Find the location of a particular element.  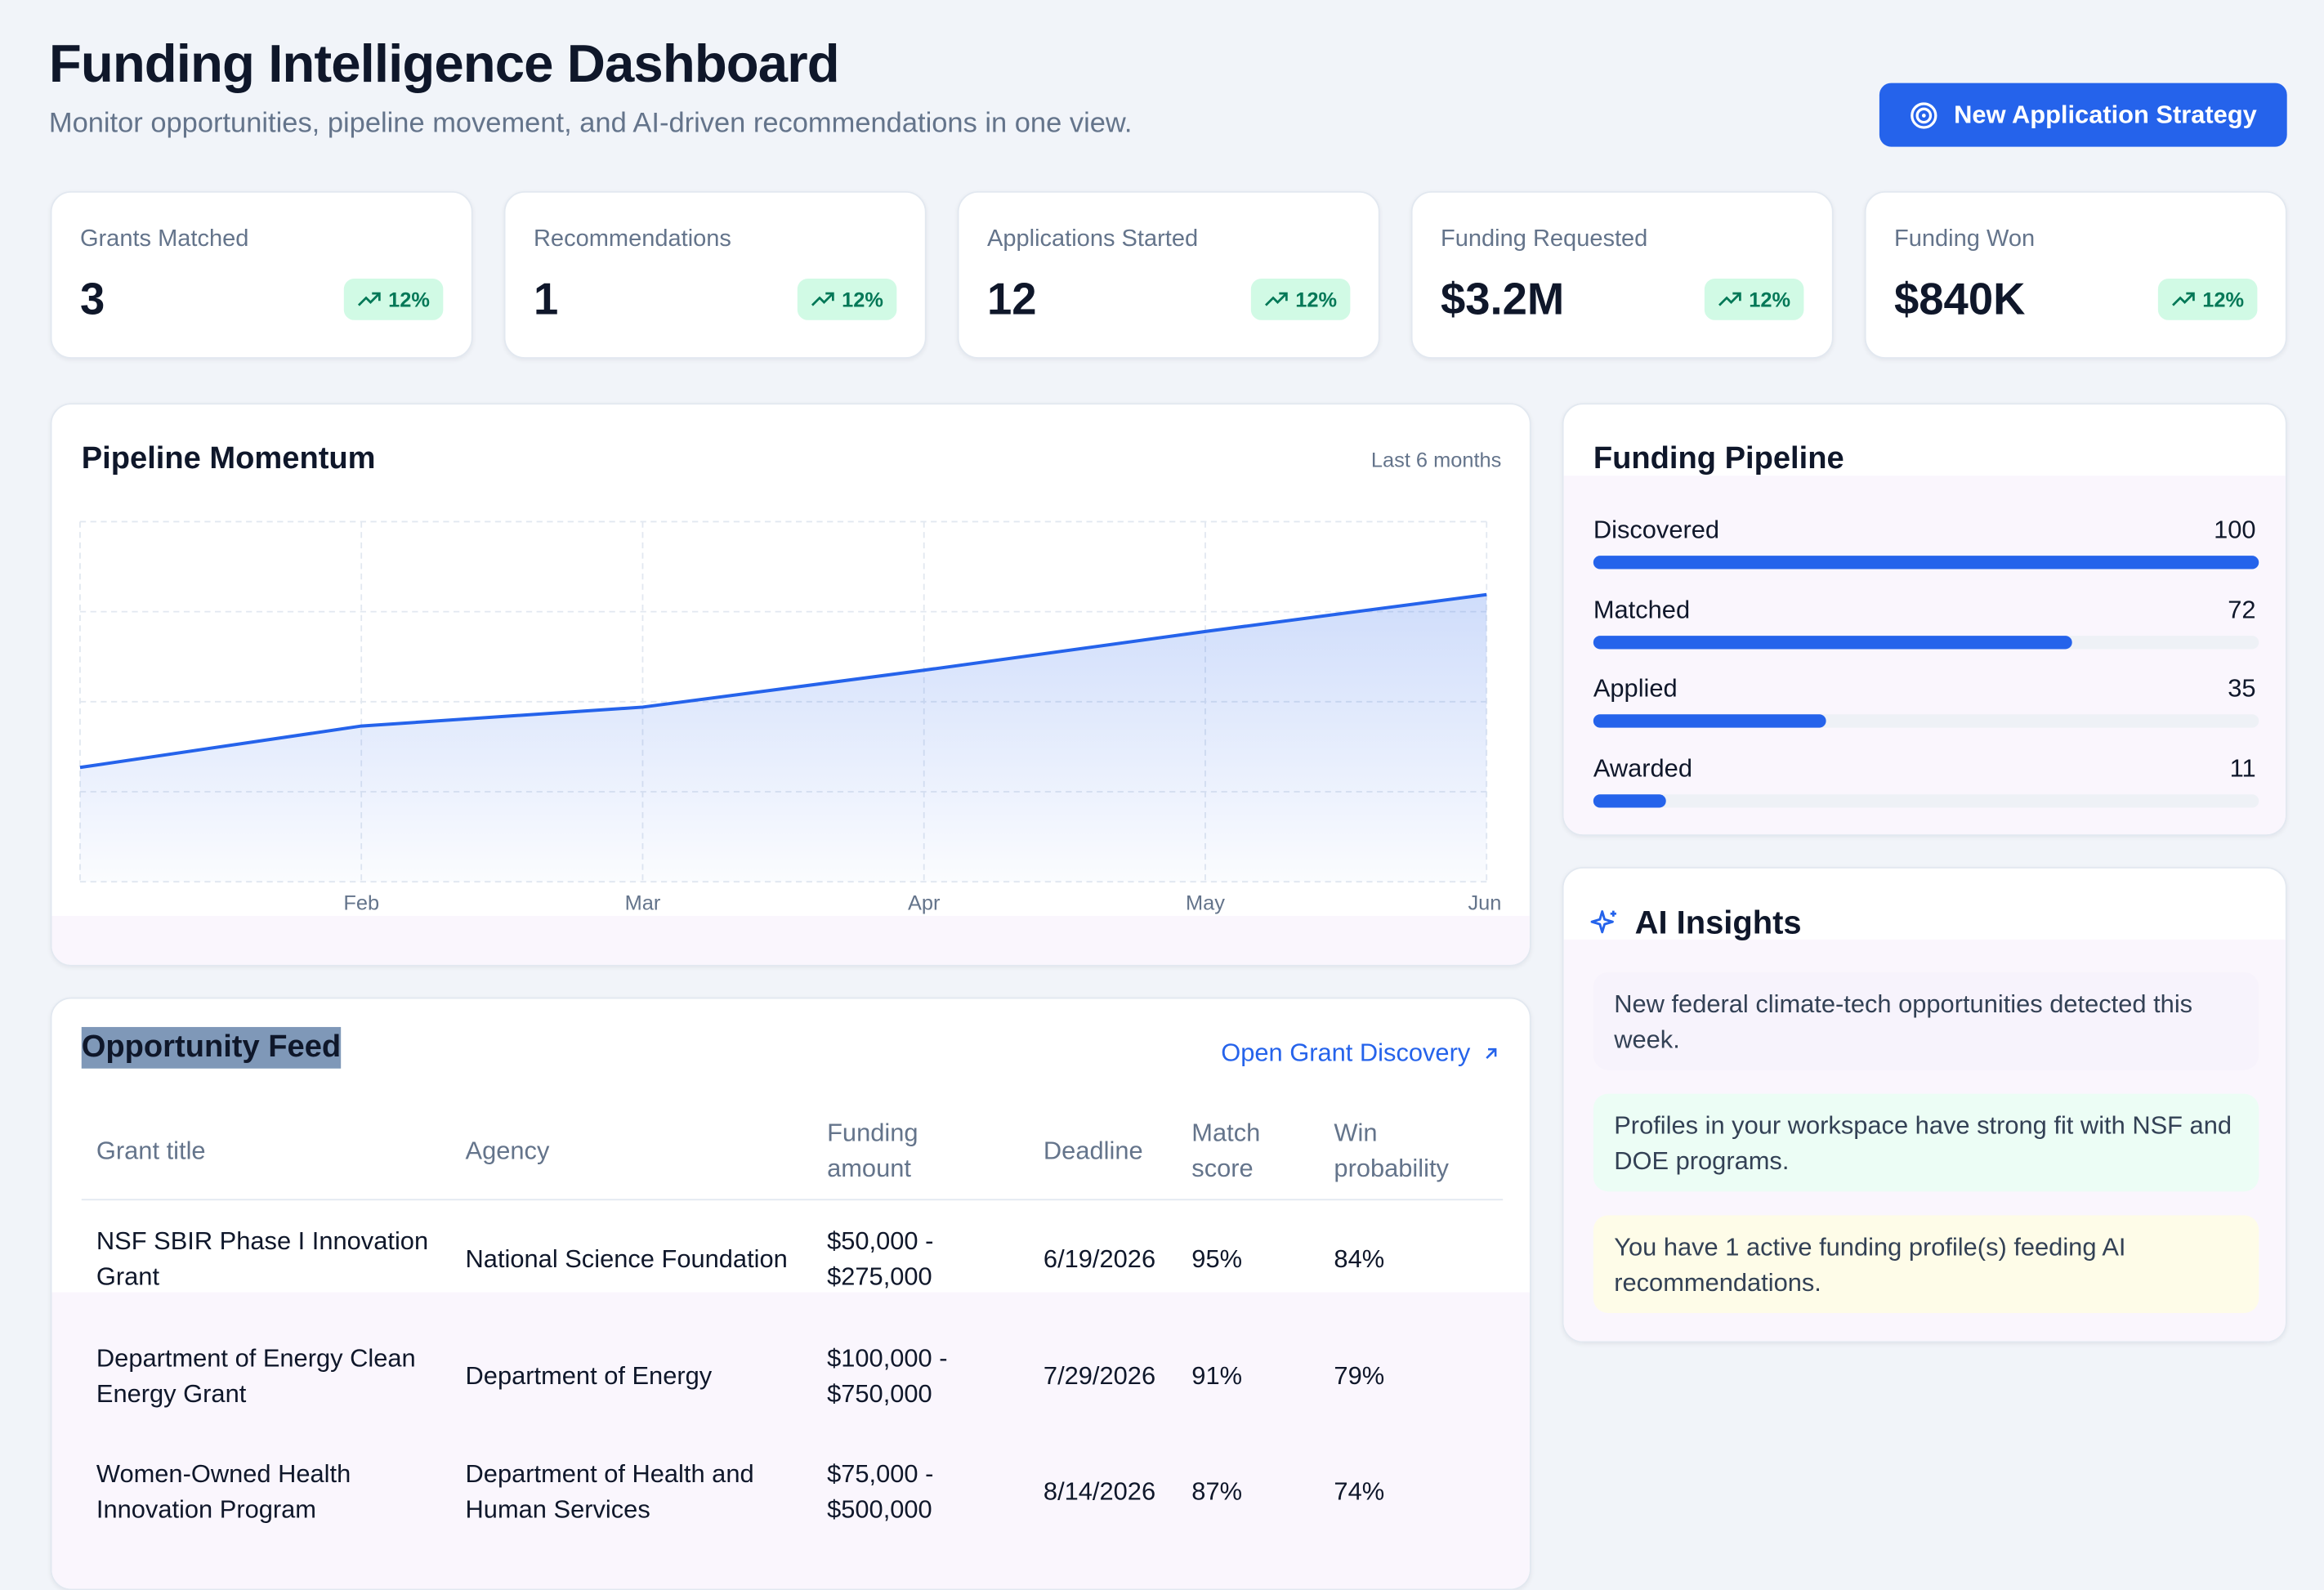

card-title: Opportunity Feed is located at coordinates (211, 1048).